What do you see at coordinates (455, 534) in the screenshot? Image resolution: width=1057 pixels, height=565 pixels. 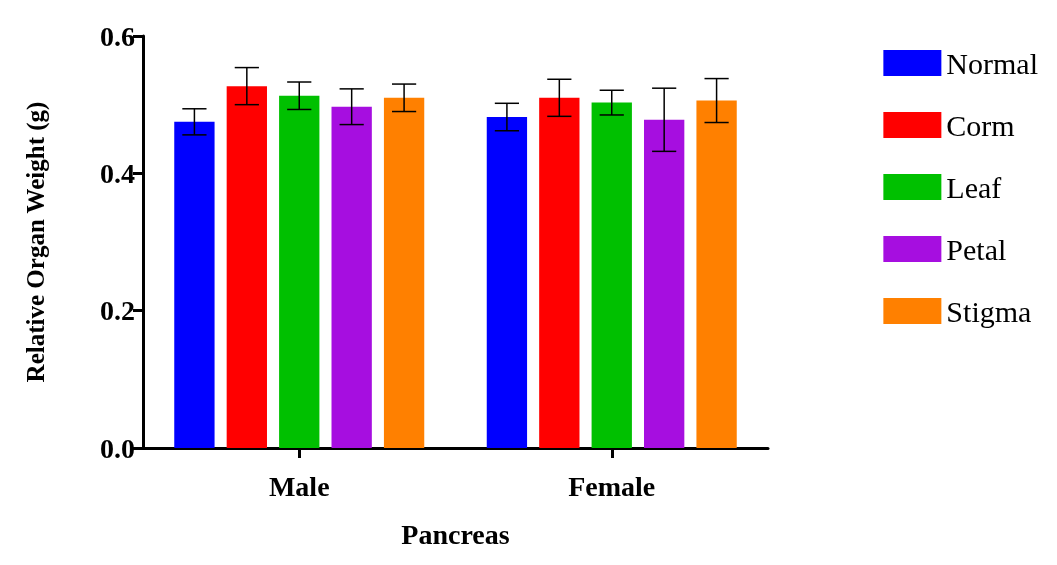 I see `x-axis-title: Pancreas` at bounding box center [455, 534].